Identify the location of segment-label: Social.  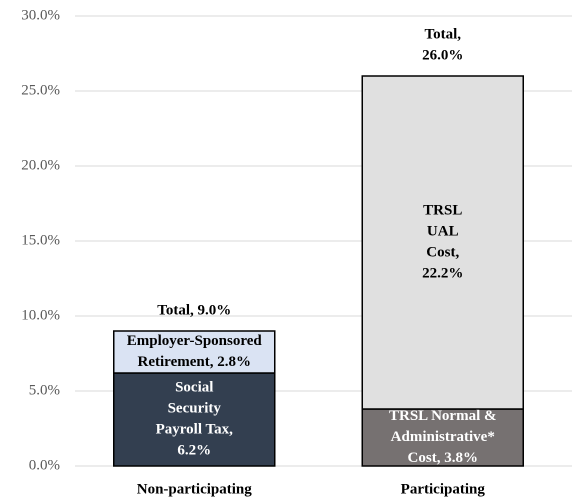
(194, 387).